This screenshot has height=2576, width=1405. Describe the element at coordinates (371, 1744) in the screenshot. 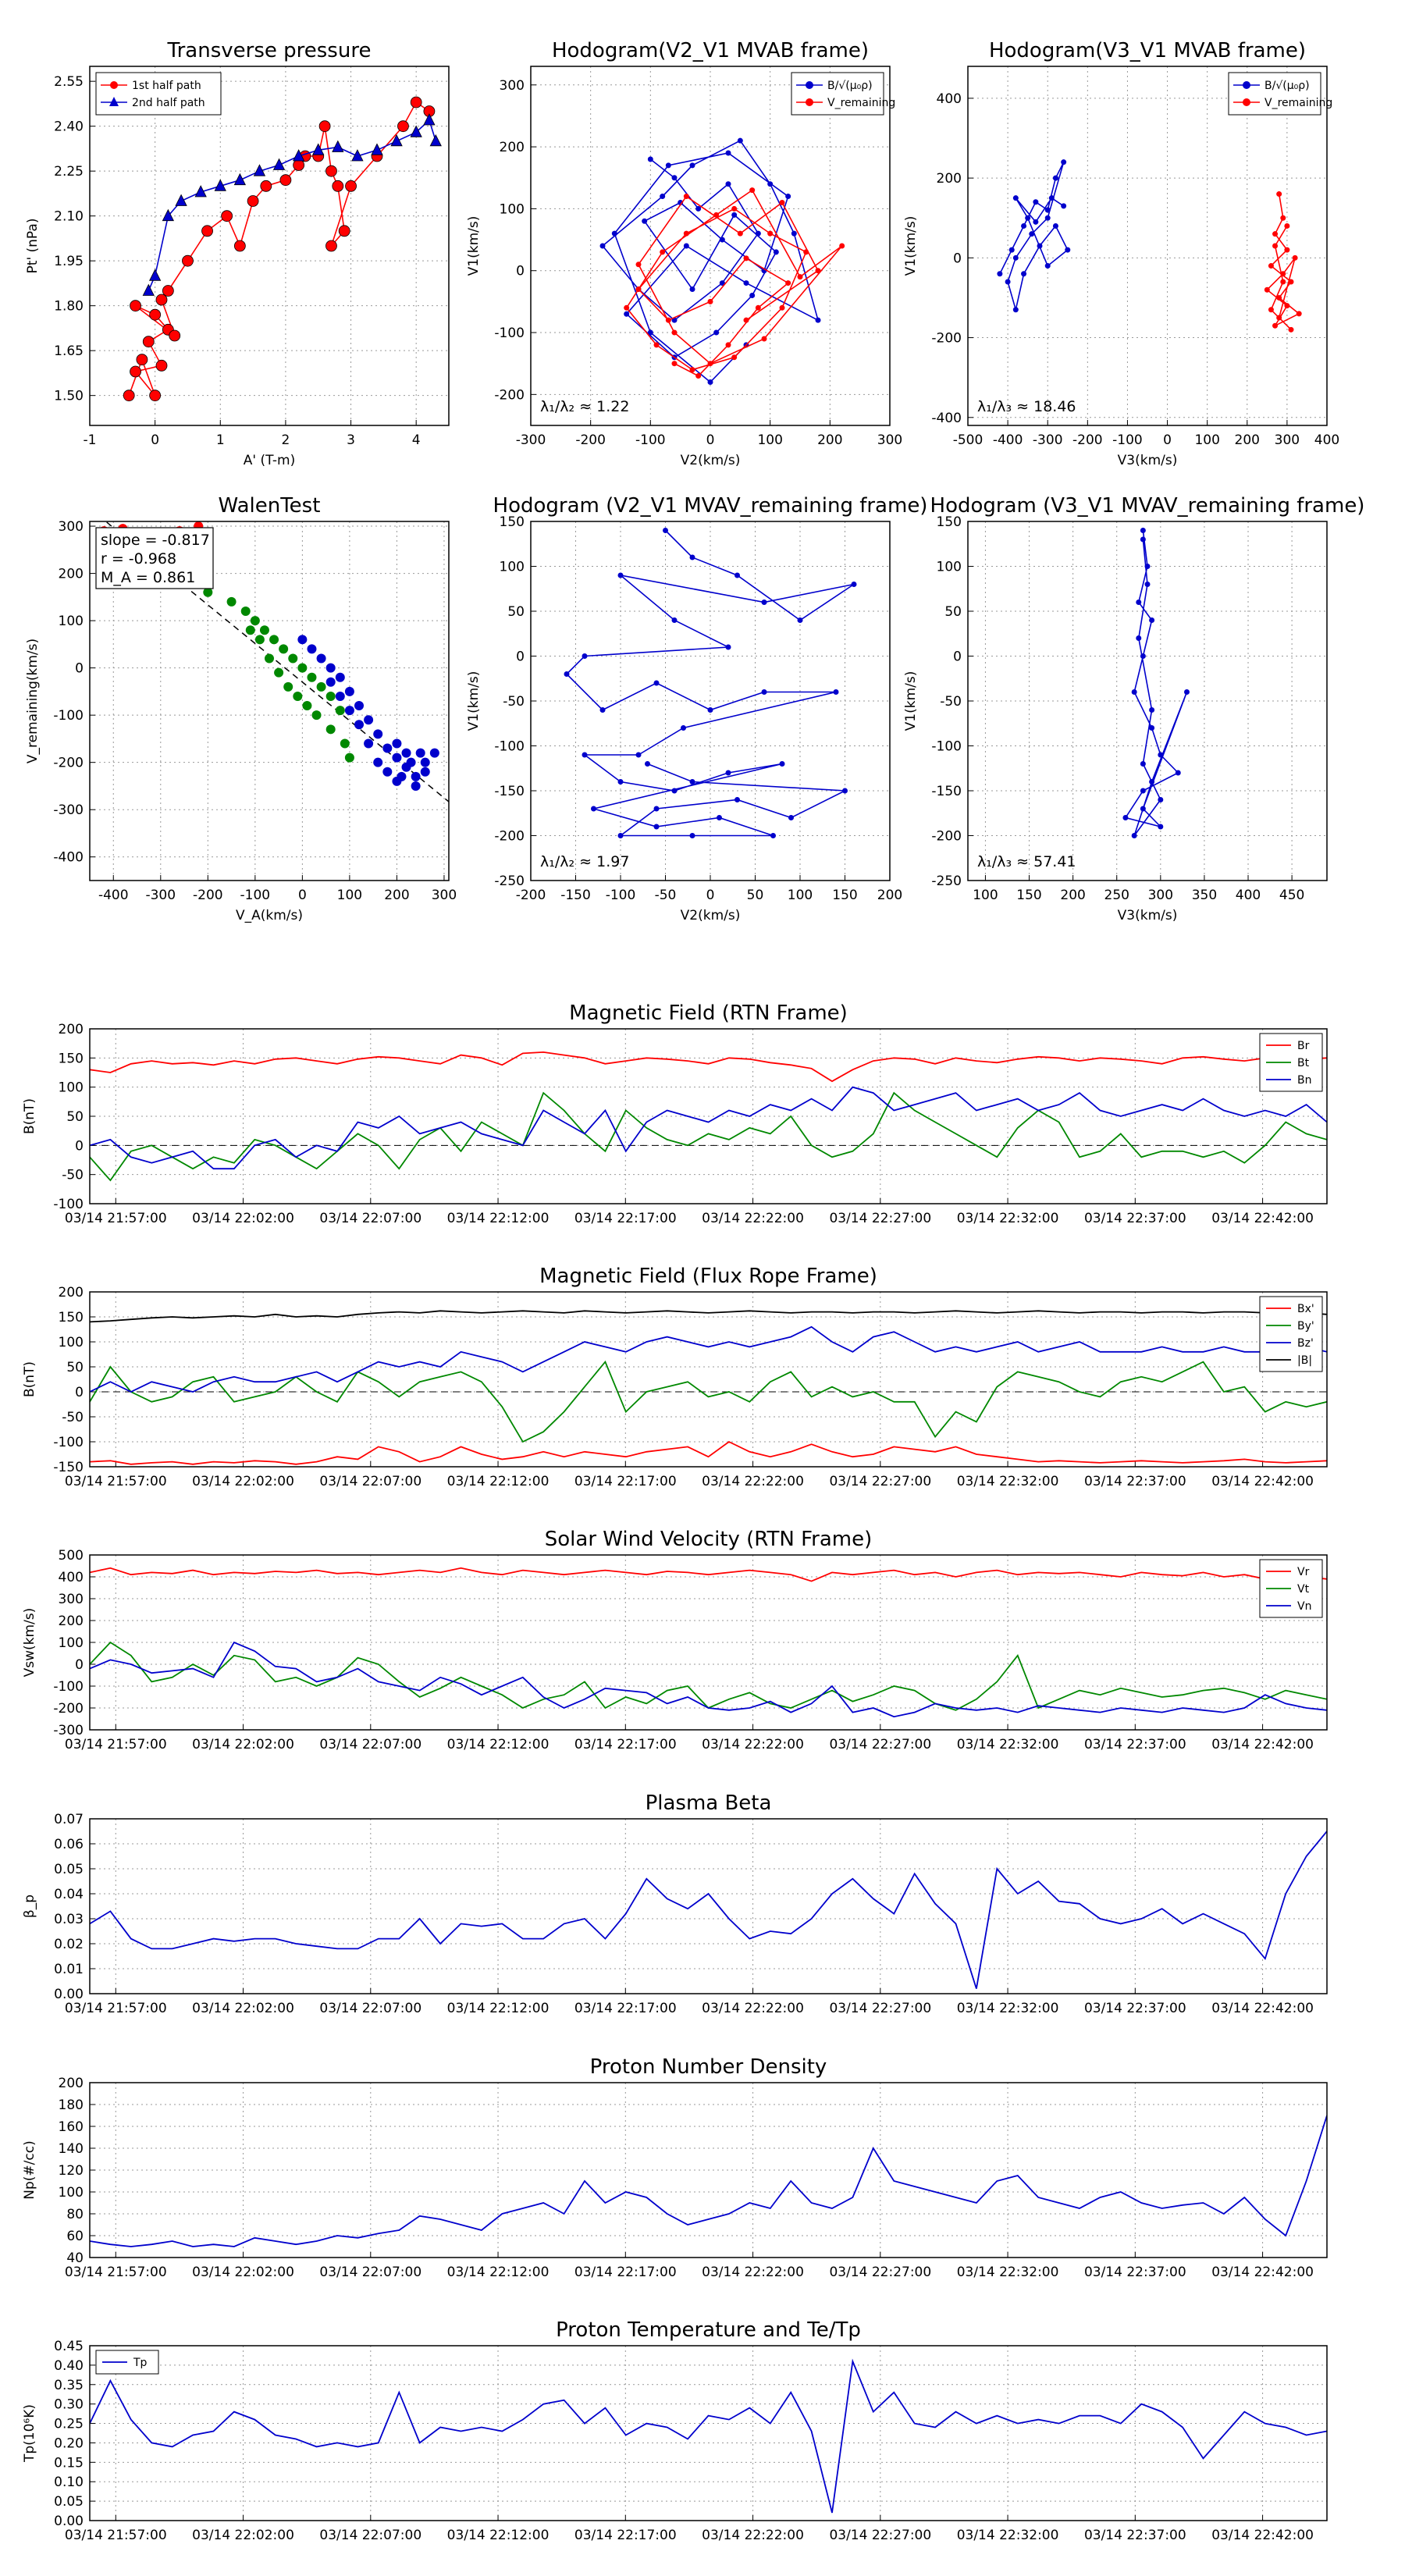

I see `x-tick-label: 03/14 22:07:00` at that location.